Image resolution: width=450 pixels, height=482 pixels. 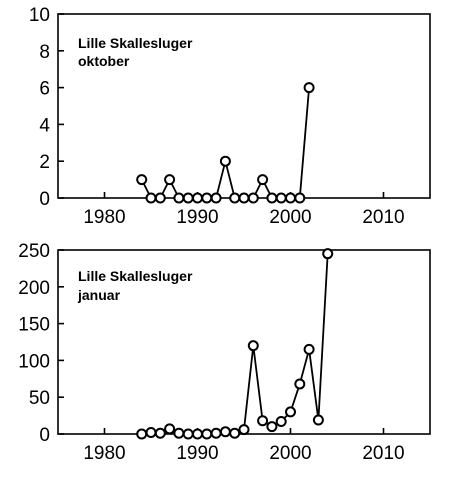 I want to click on y-tick-label: 200, so click(x=34, y=288).